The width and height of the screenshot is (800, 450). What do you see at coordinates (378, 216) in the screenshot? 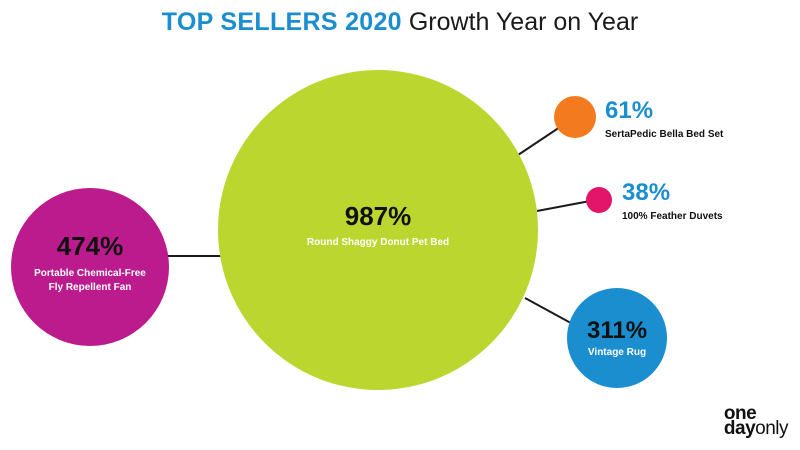
I see `value-label-donut-pet-bed: 987%` at bounding box center [378, 216].